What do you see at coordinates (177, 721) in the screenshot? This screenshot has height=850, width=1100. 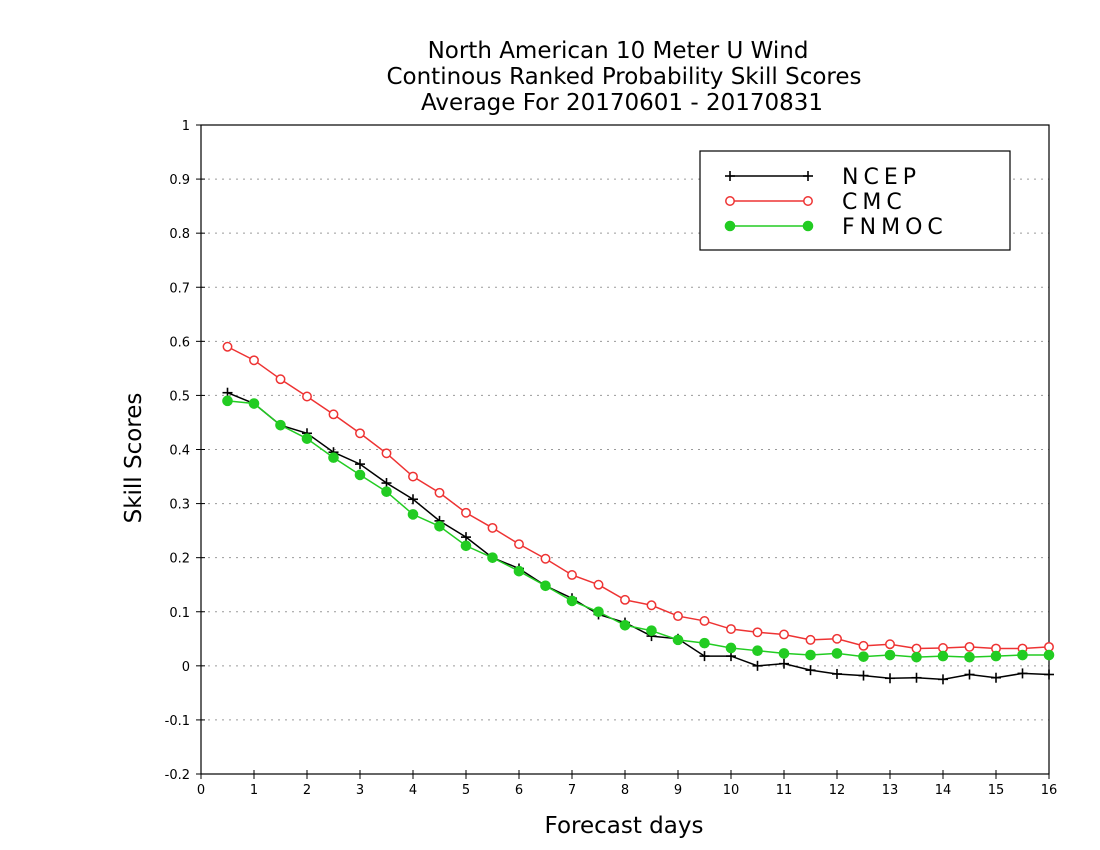 I see `y-tick-label-1: -0.1` at bounding box center [177, 721].